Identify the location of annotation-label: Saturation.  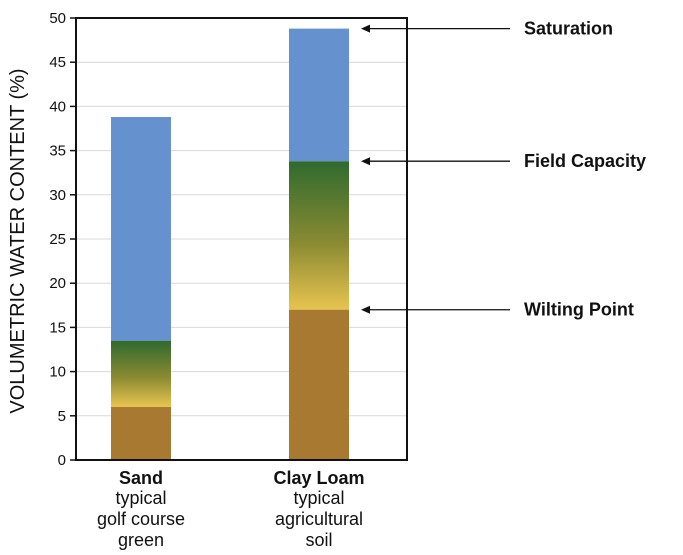
(568, 29).